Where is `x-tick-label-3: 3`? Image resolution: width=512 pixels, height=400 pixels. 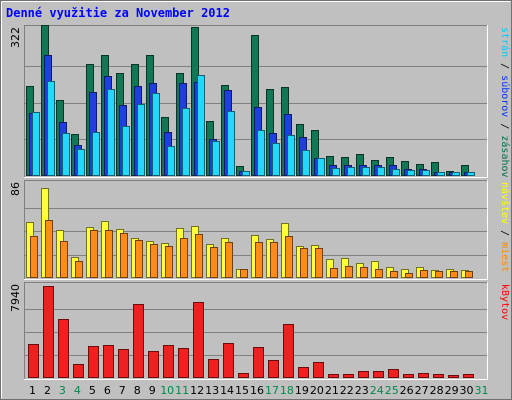
x-tick-label-3: 3 is located at coordinates (62, 390).